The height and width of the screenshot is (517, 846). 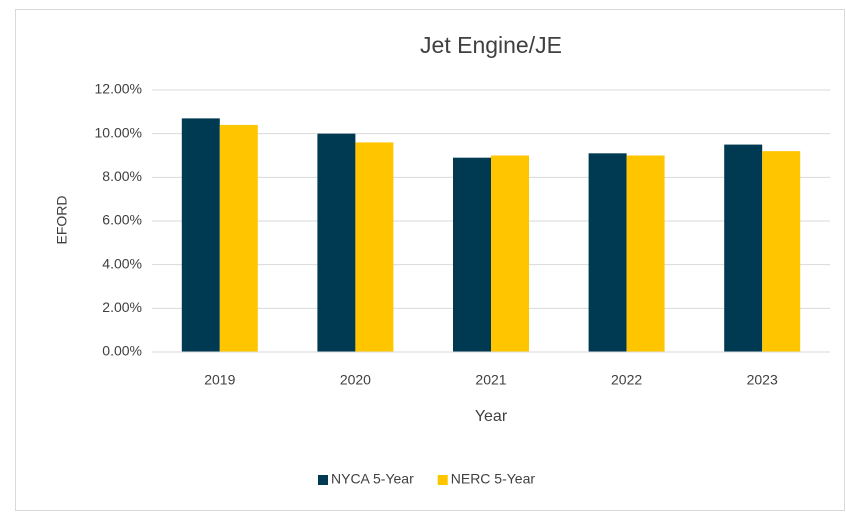 I want to click on y-axis-label: EFORD, so click(x=62, y=220).